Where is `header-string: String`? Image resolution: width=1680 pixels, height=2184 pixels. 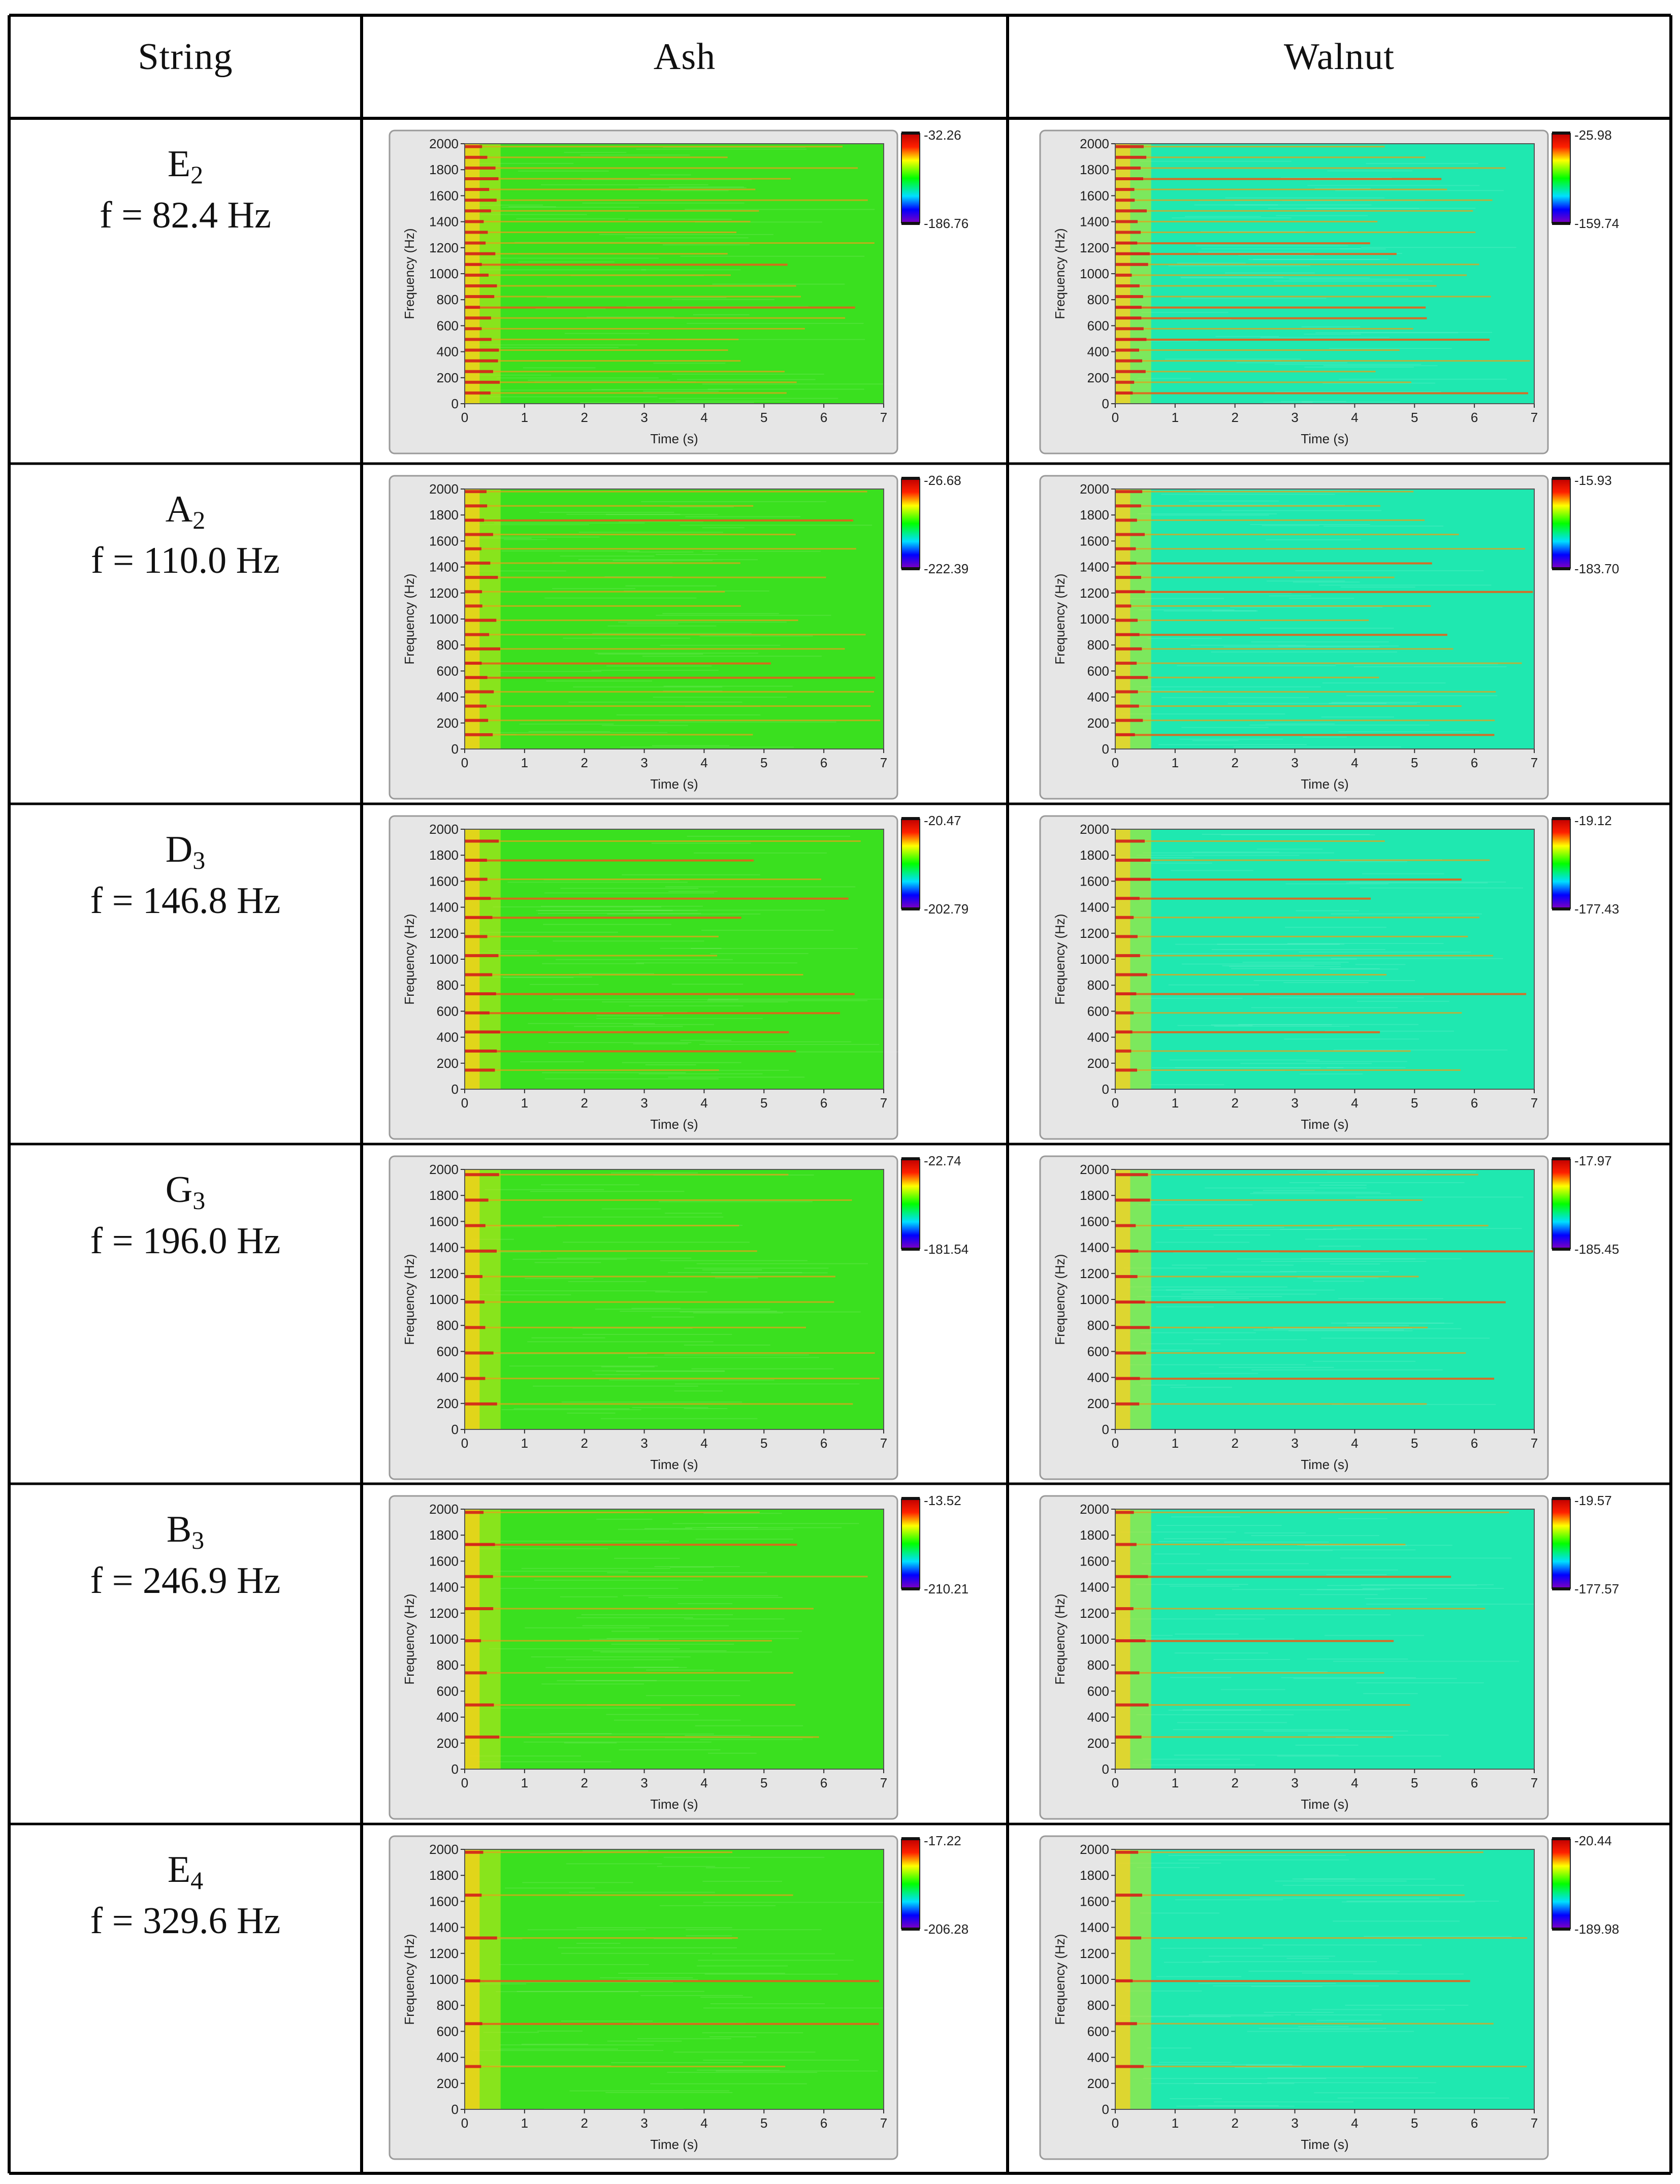 header-string: String is located at coordinates (185, 57).